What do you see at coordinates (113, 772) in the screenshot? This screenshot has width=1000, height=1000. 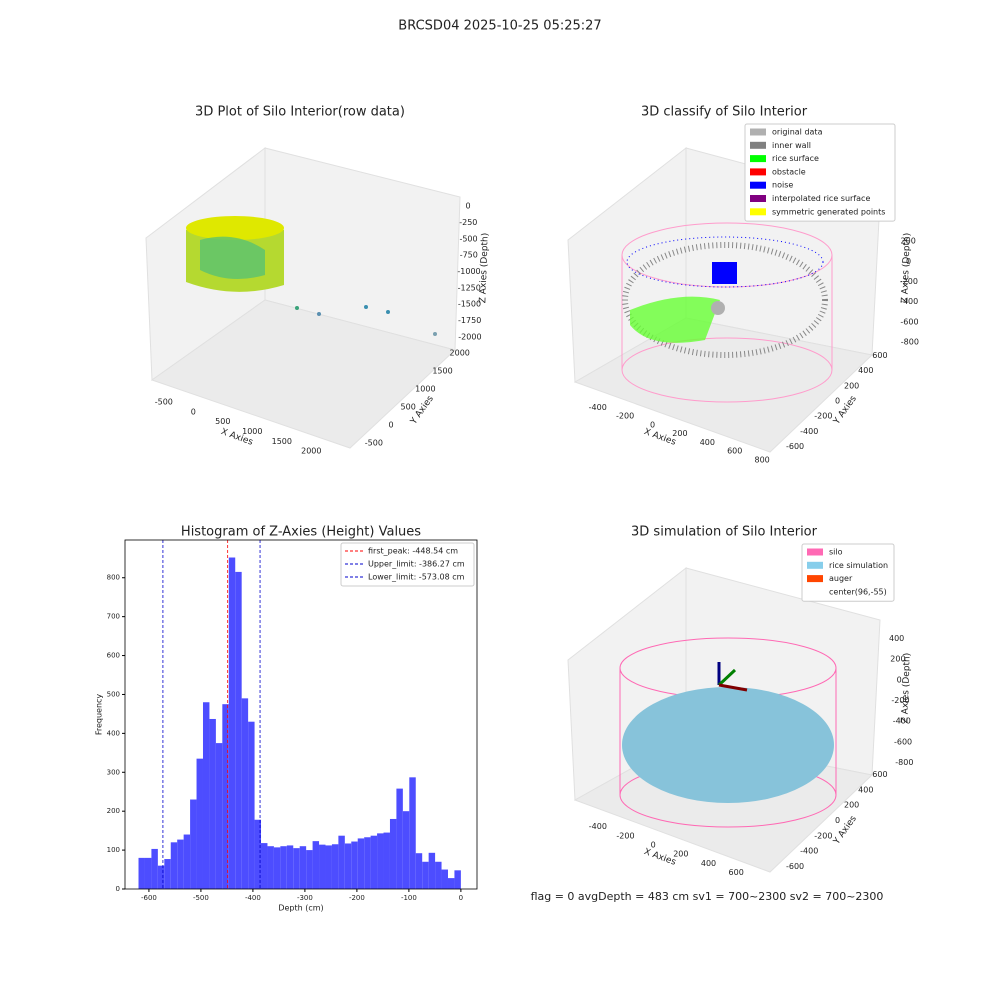 I see `y-tick-label: 300` at bounding box center [113, 772].